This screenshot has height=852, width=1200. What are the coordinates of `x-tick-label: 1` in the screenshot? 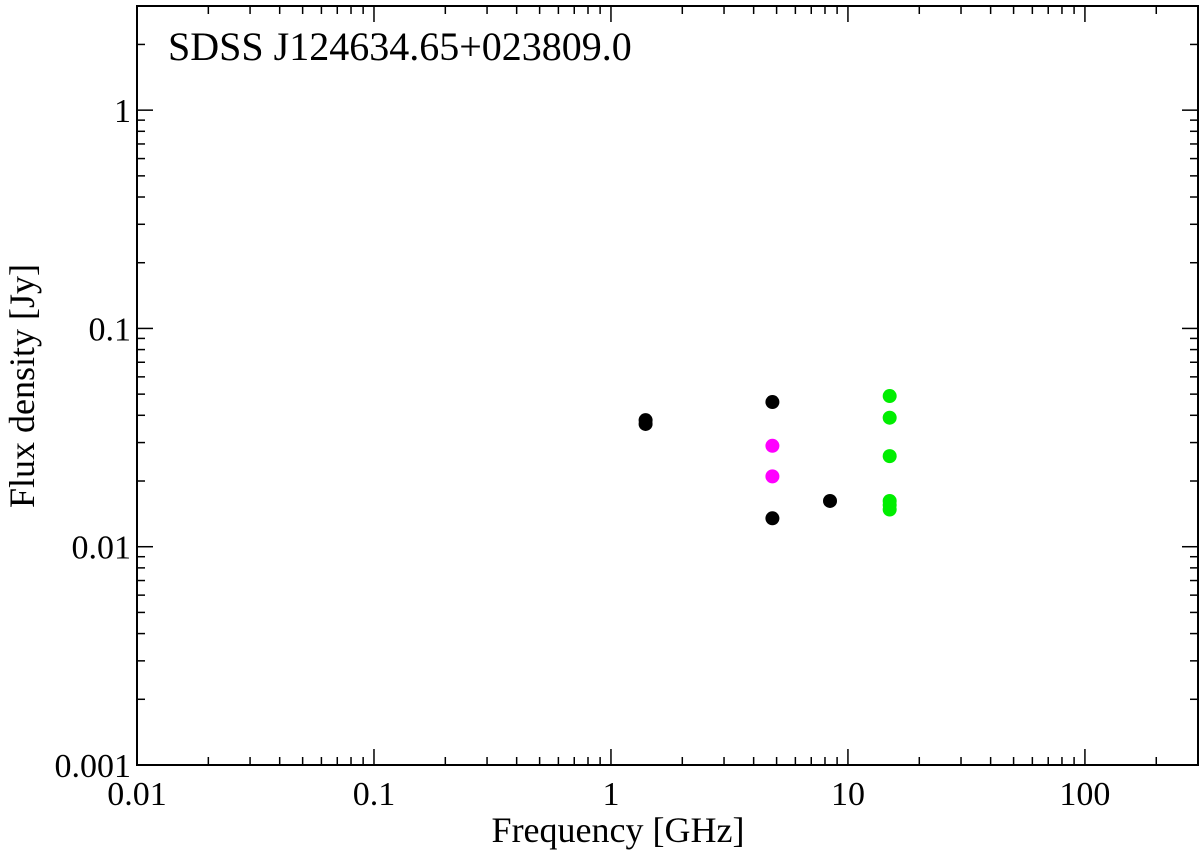 It's located at (610, 794).